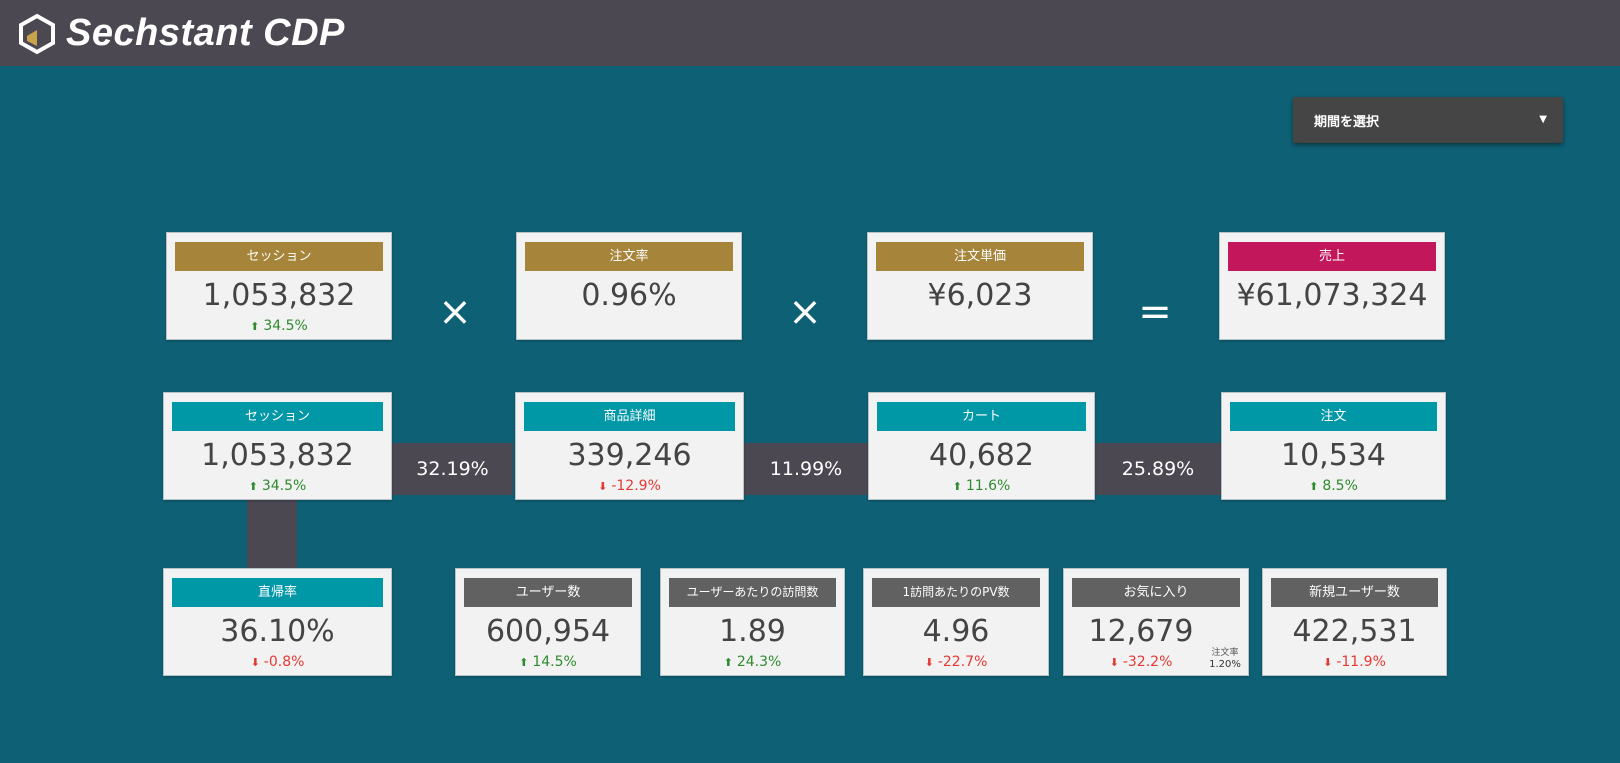 The image size is (1620, 763). Describe the element at coordinates (629, 256) in the screenshot. I see `card-header: 注文率` at that location.